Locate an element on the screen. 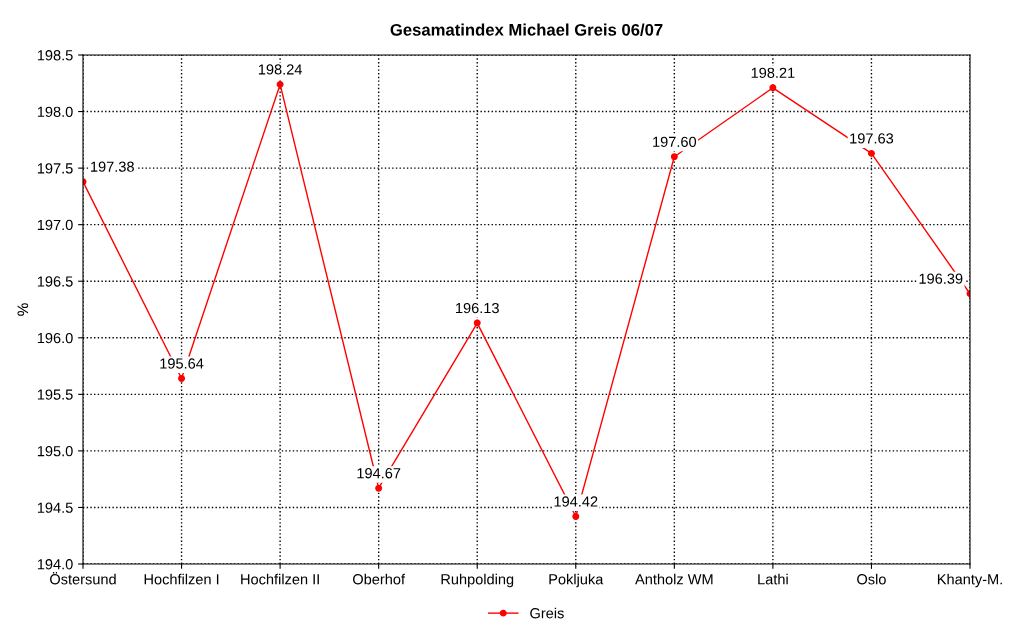 This screenshot has height=635, width=1021. data-label: 197.60 is located at coordinates (675, 141).